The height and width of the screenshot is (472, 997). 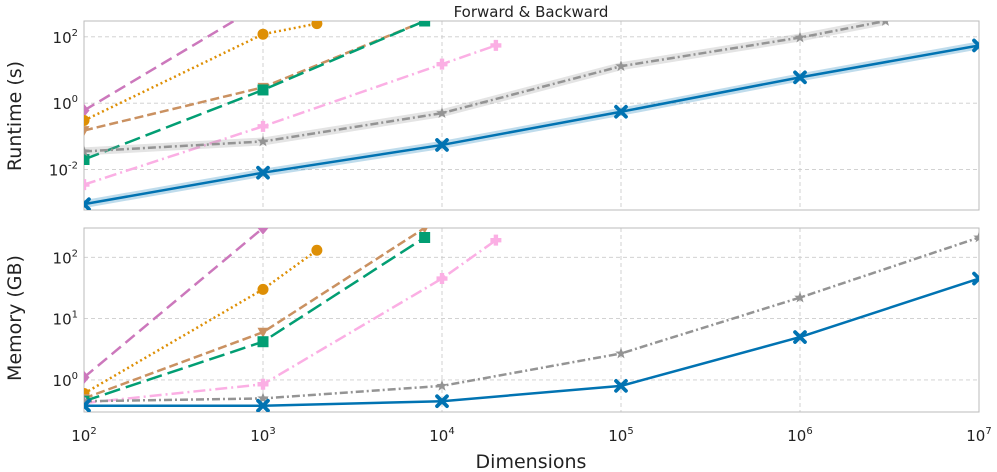 What do you see at coordinates (63, 169) in the screenshot?
I see `runtime-y-tick-label: 10⁻²` at bounding box center [63, 169].